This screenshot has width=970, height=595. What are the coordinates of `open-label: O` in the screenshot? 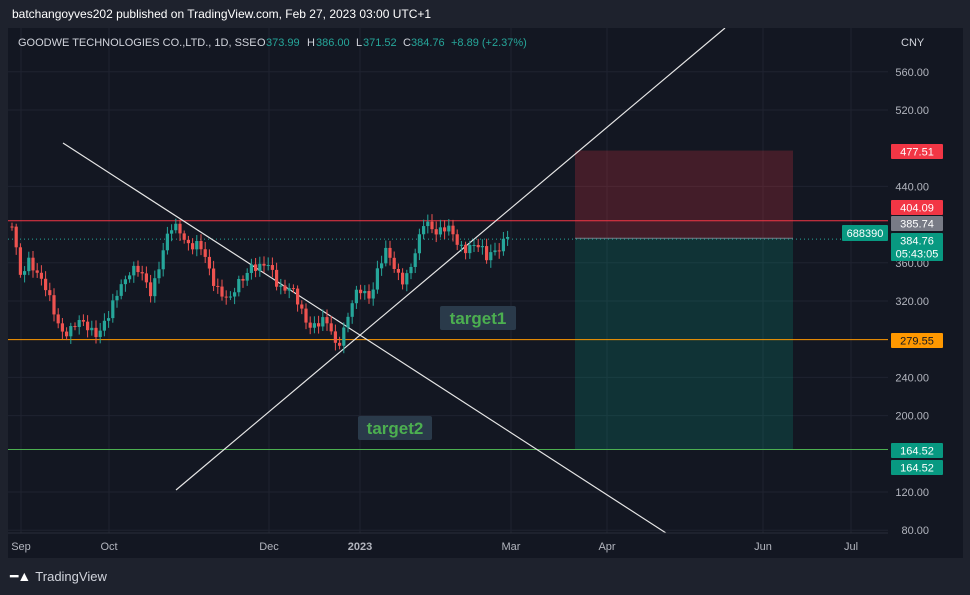 It's located at (261, 43).